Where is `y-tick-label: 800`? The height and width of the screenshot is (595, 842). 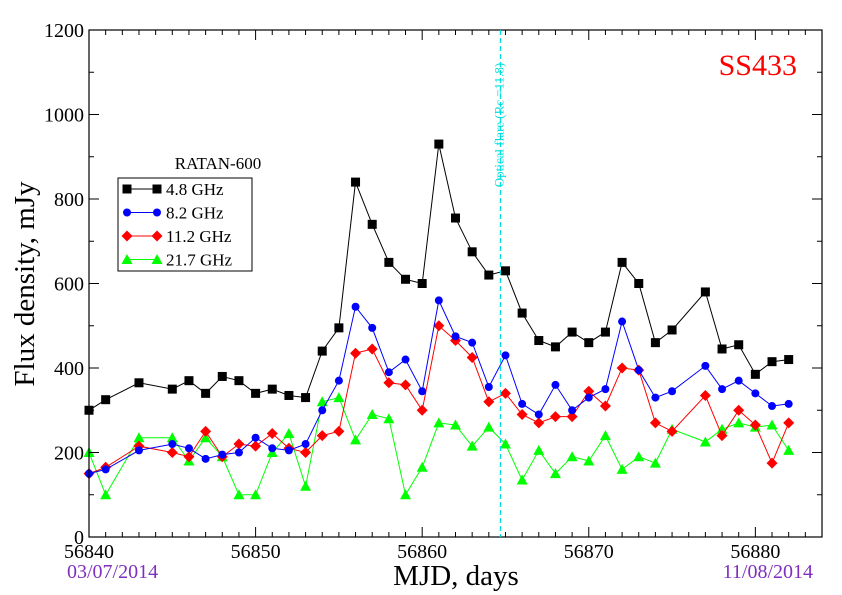 y-tick-label: 800 is located at coordinates (69, 200).